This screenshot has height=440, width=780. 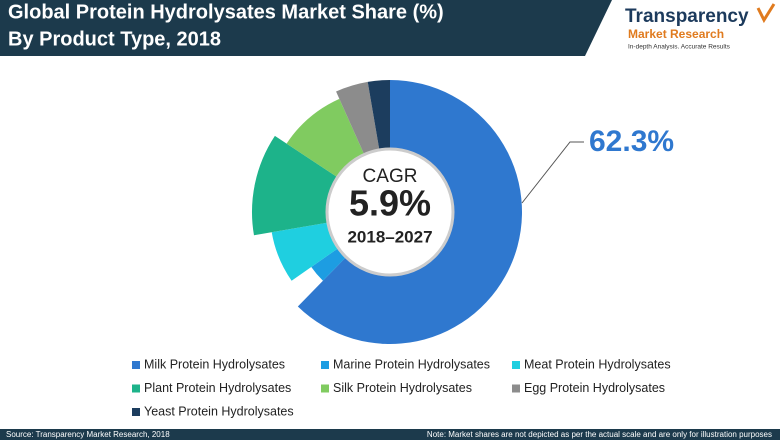 What do you see at coordinates (552, 172) in the screenshot?
I see `leader-line` at bounding box center [552, 172].